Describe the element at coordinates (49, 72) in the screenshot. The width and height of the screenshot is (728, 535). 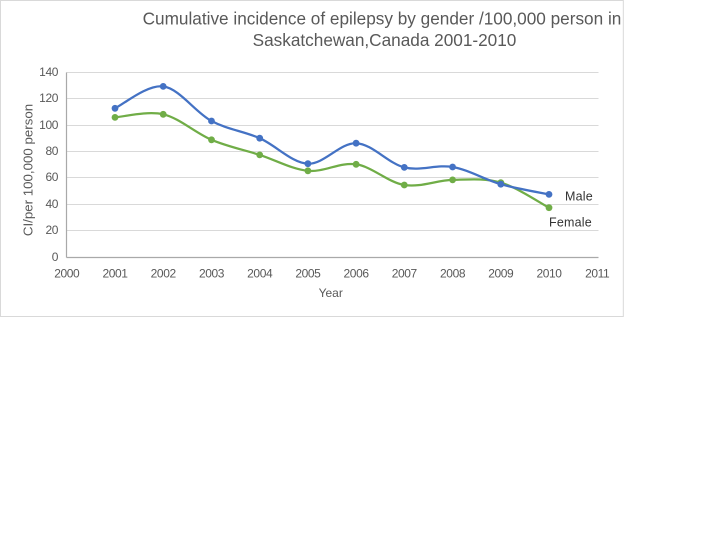
I see `svg-text: 140` at that location.